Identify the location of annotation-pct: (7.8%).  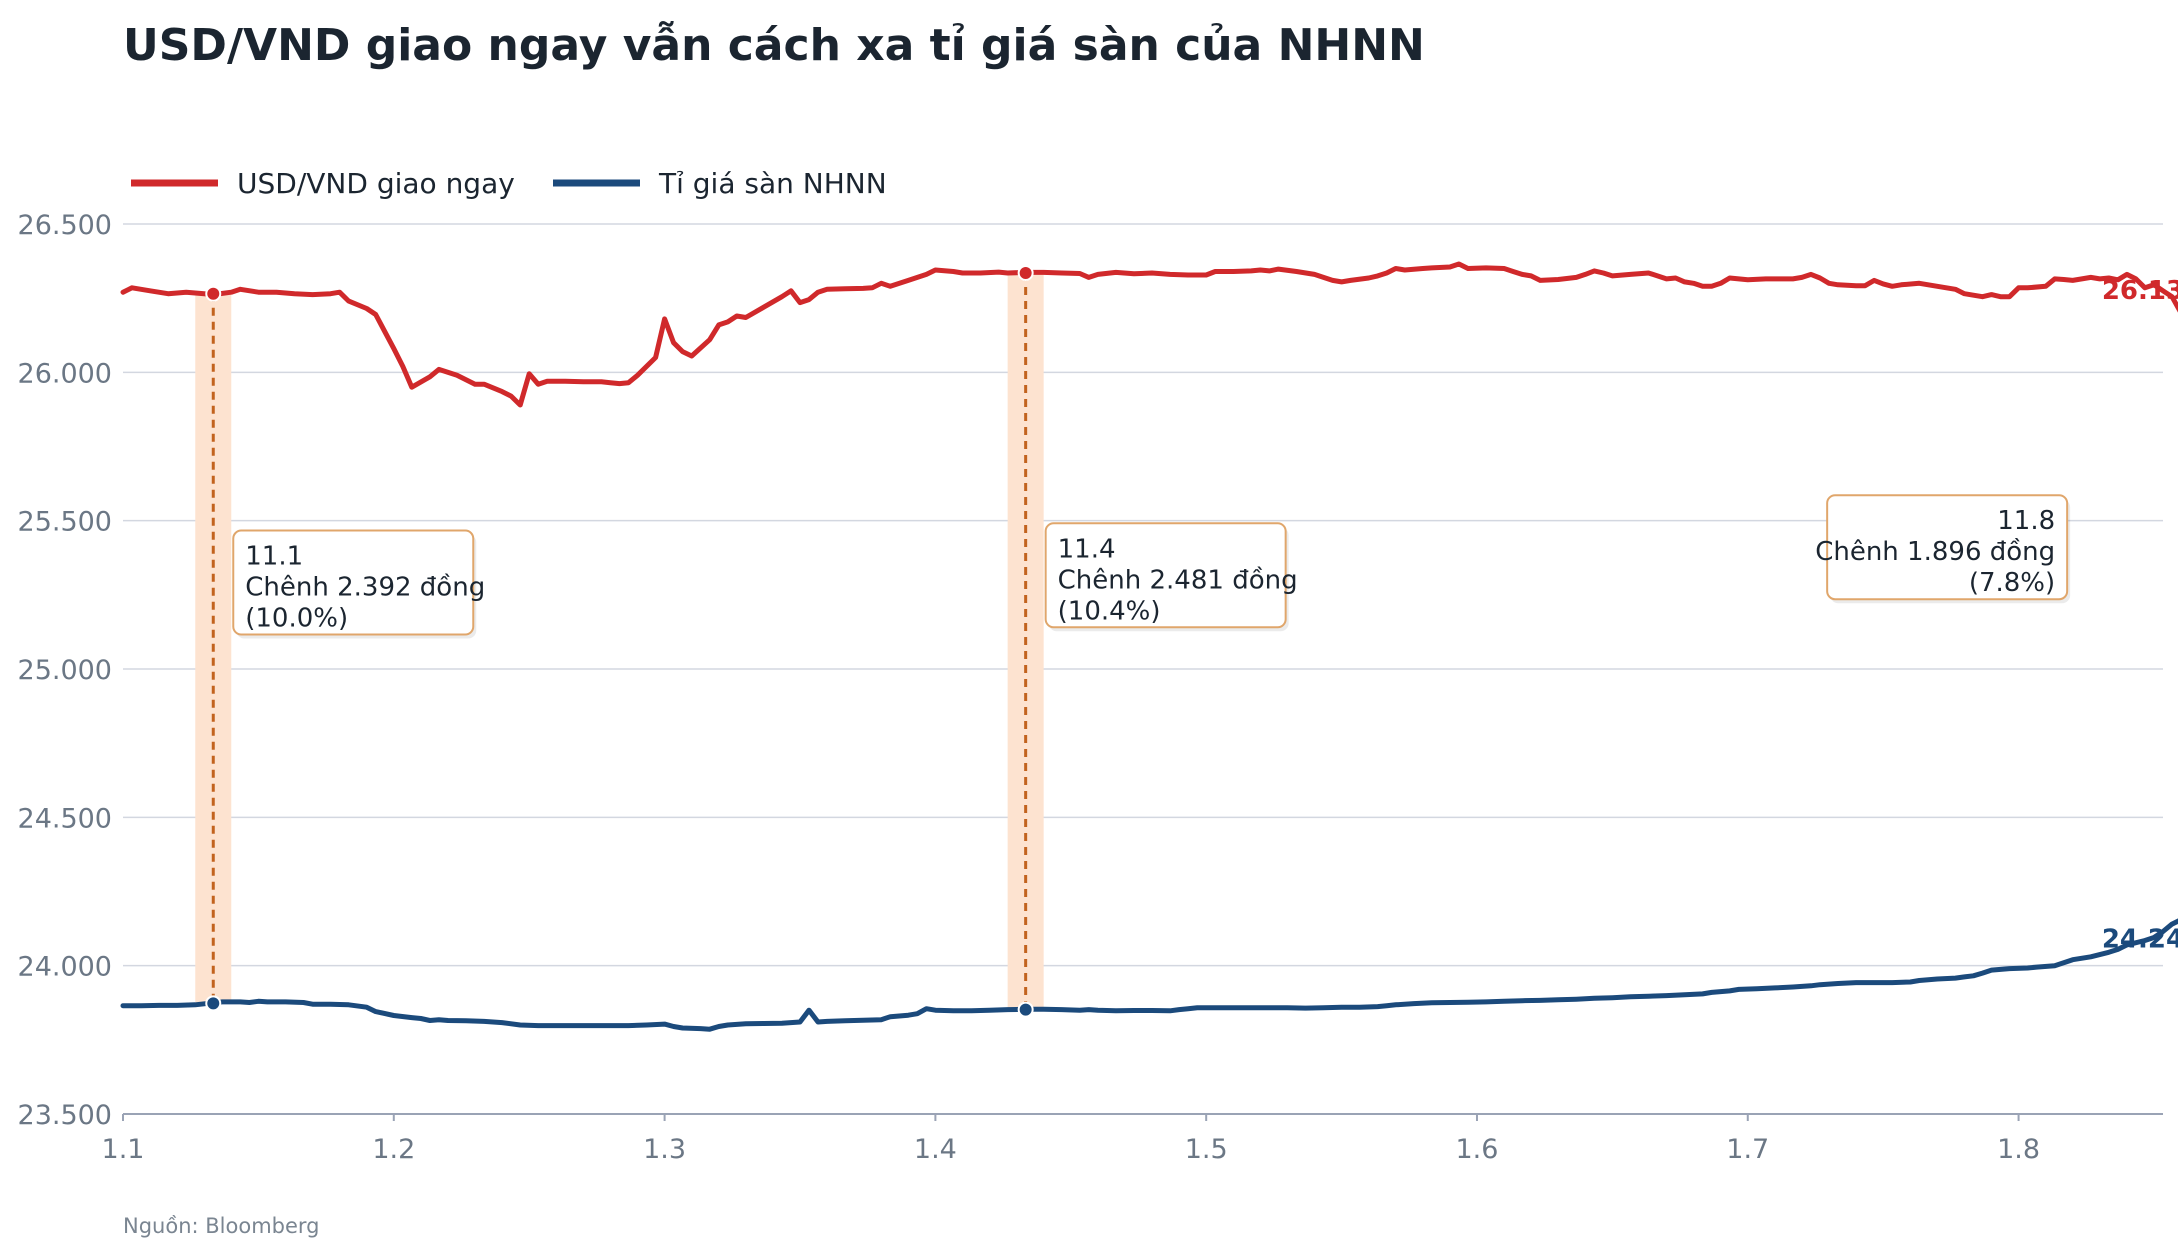
(2012, 583).